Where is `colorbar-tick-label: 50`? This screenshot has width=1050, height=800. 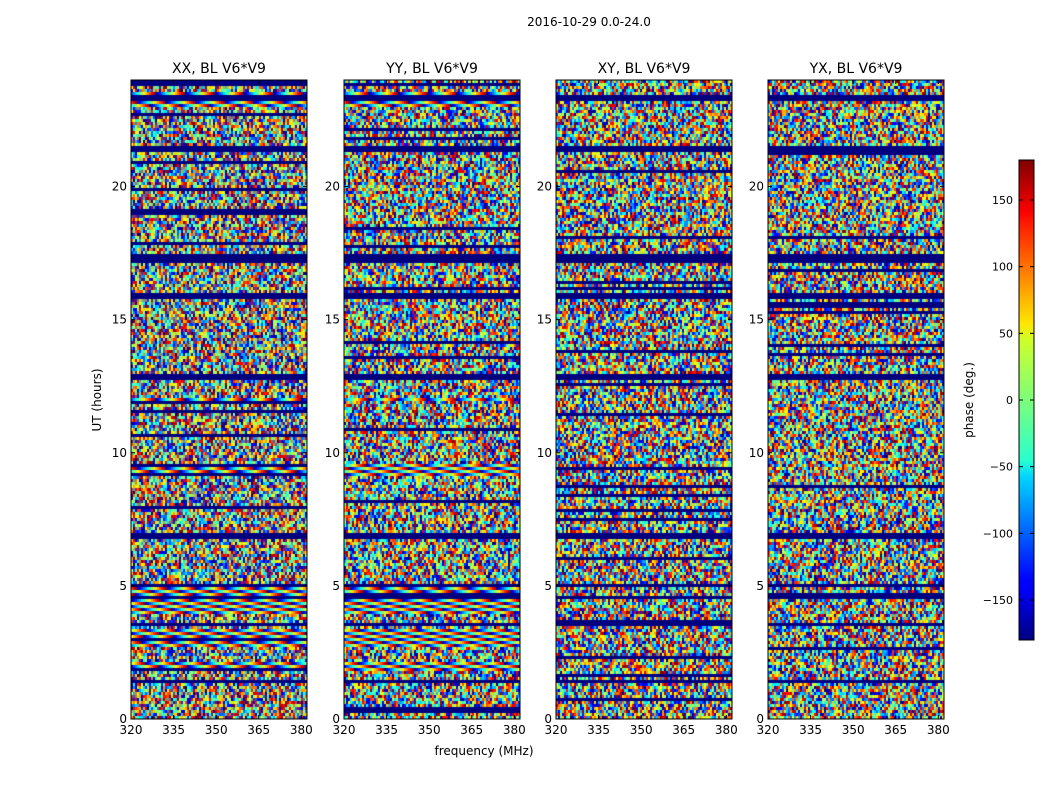
colorbar-tick-label: 50 is located at coordinates (1006, 333).